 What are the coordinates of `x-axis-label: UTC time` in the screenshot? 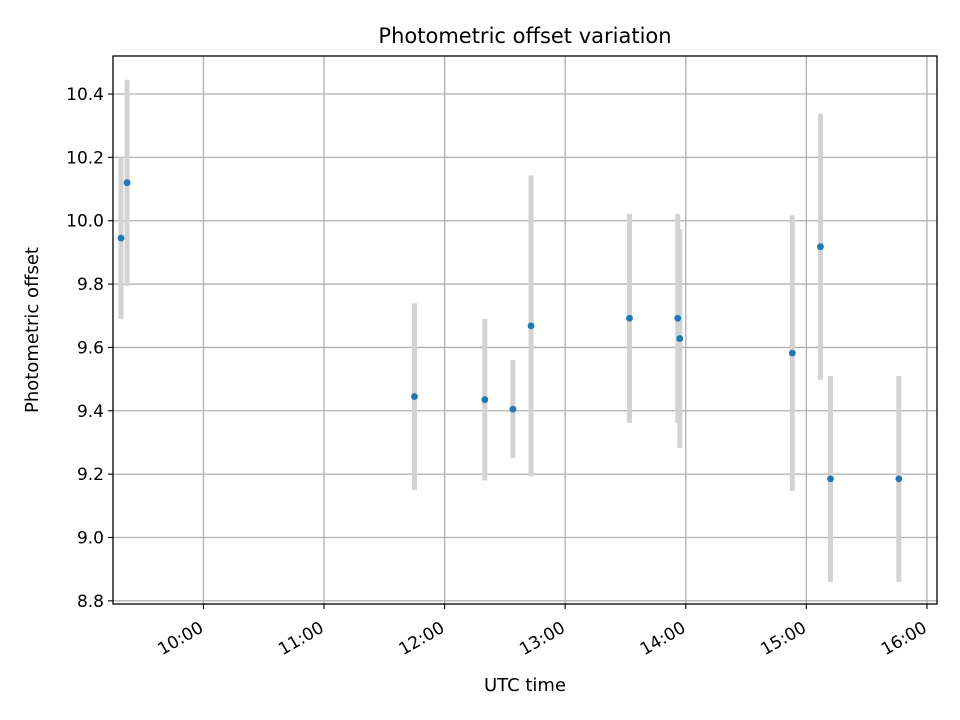 It's located at (525, 685).